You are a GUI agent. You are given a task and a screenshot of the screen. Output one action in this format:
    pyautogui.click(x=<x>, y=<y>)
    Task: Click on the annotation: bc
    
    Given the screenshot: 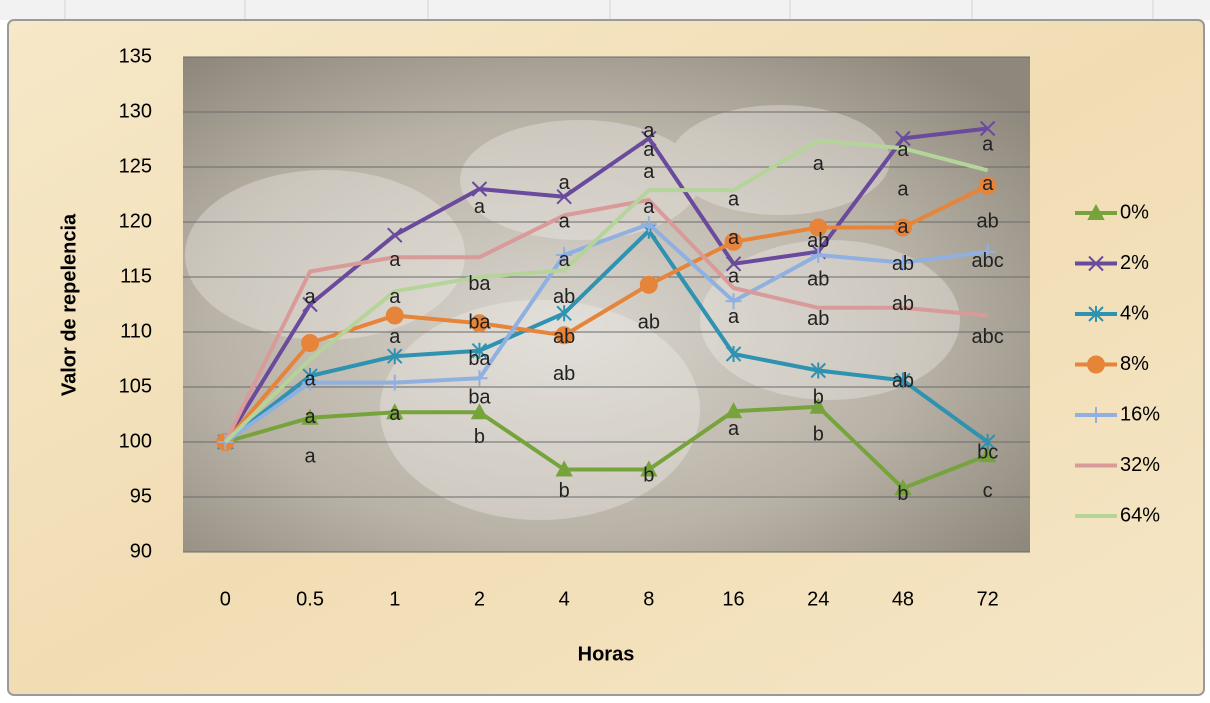 What is the action you would take?
    pyautogui.click(x=987, y=452)
    